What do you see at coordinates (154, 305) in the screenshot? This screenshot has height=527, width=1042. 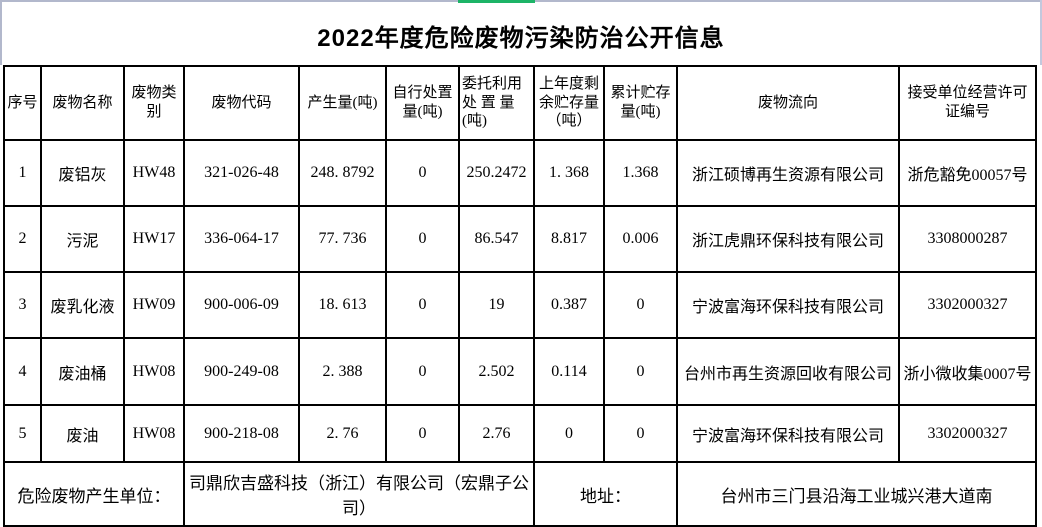 I see `cell-category: HW09` at bounding box center [154, 305].